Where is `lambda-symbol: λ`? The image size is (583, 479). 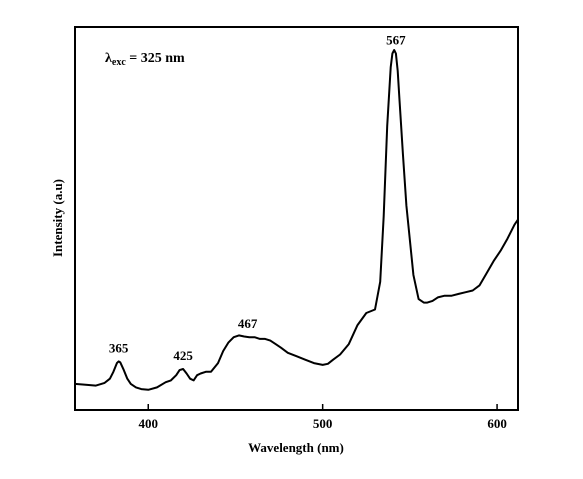 lambda-symbol: λ is located at coordinates (108, 58).